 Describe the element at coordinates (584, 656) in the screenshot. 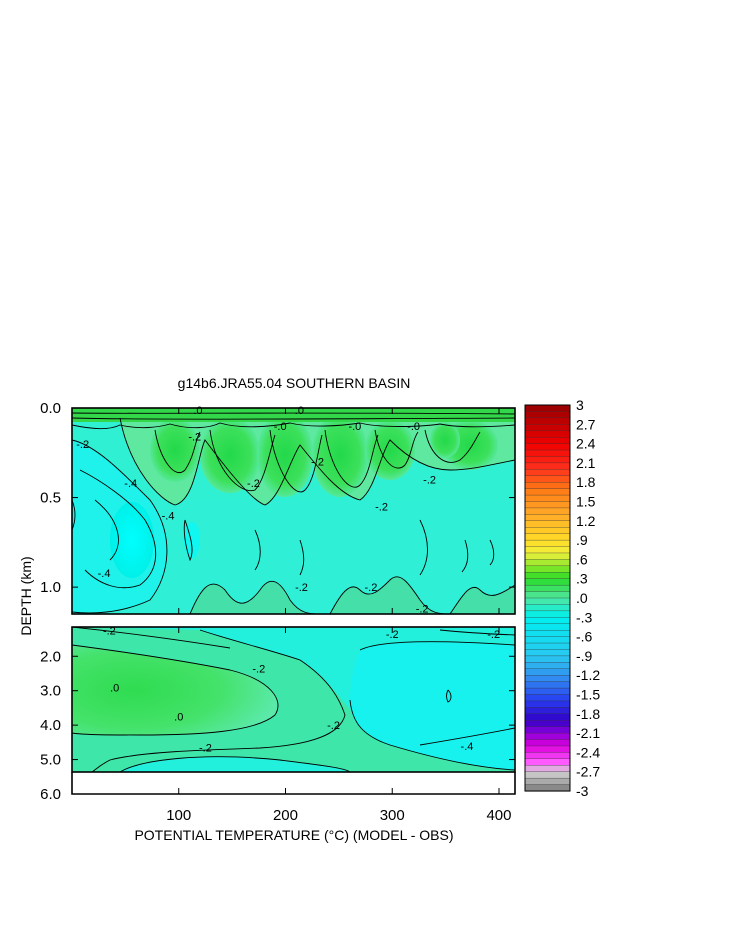

I see `colorbar-label: -.9` at that location.